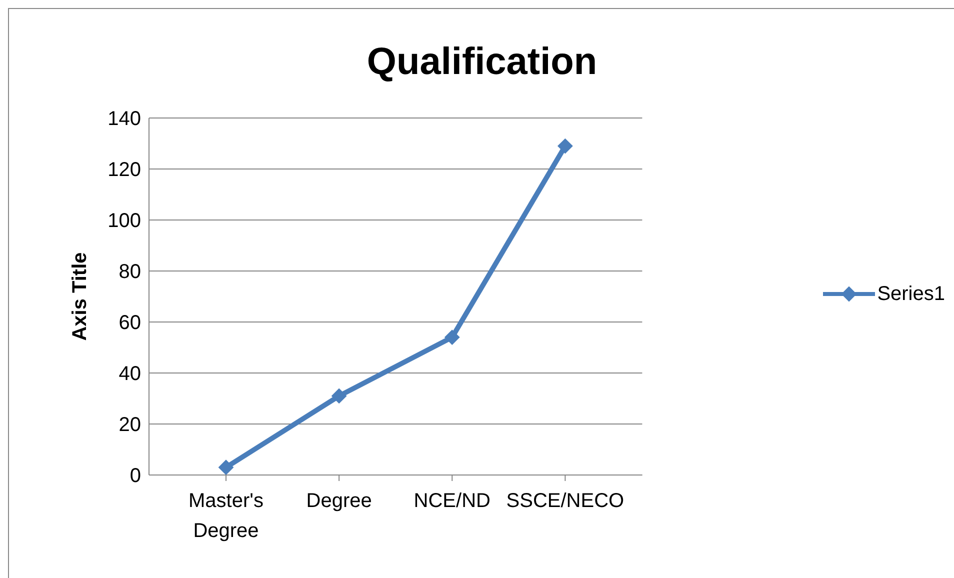  What do you see at coordinates (129, 272) in the screenshot?
I see `y-tick-label: 80` at bounding box center [129, 272].